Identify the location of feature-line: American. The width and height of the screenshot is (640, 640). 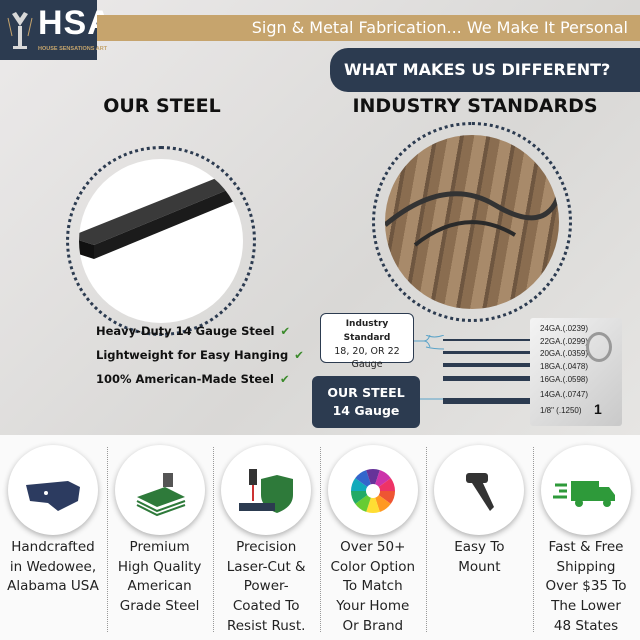
(159, 586).